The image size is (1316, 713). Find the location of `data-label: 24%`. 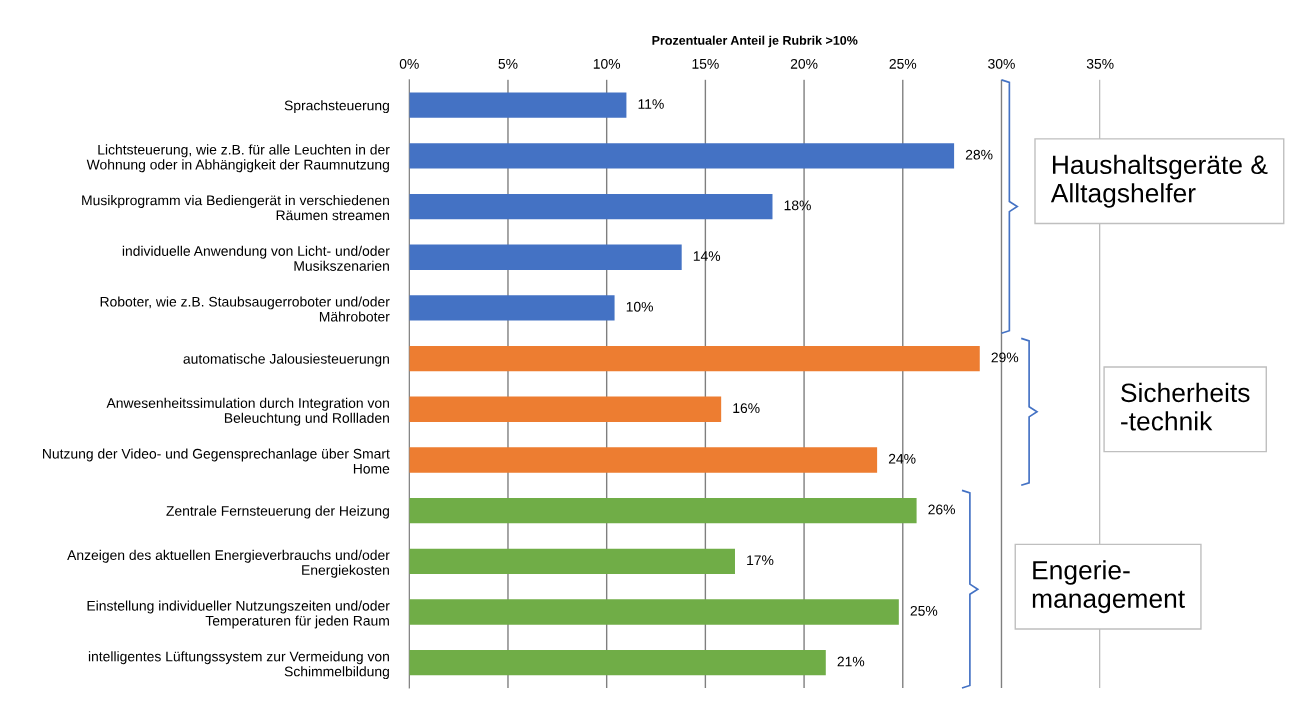

data-label: 24% is located at coordinates (902, 458).